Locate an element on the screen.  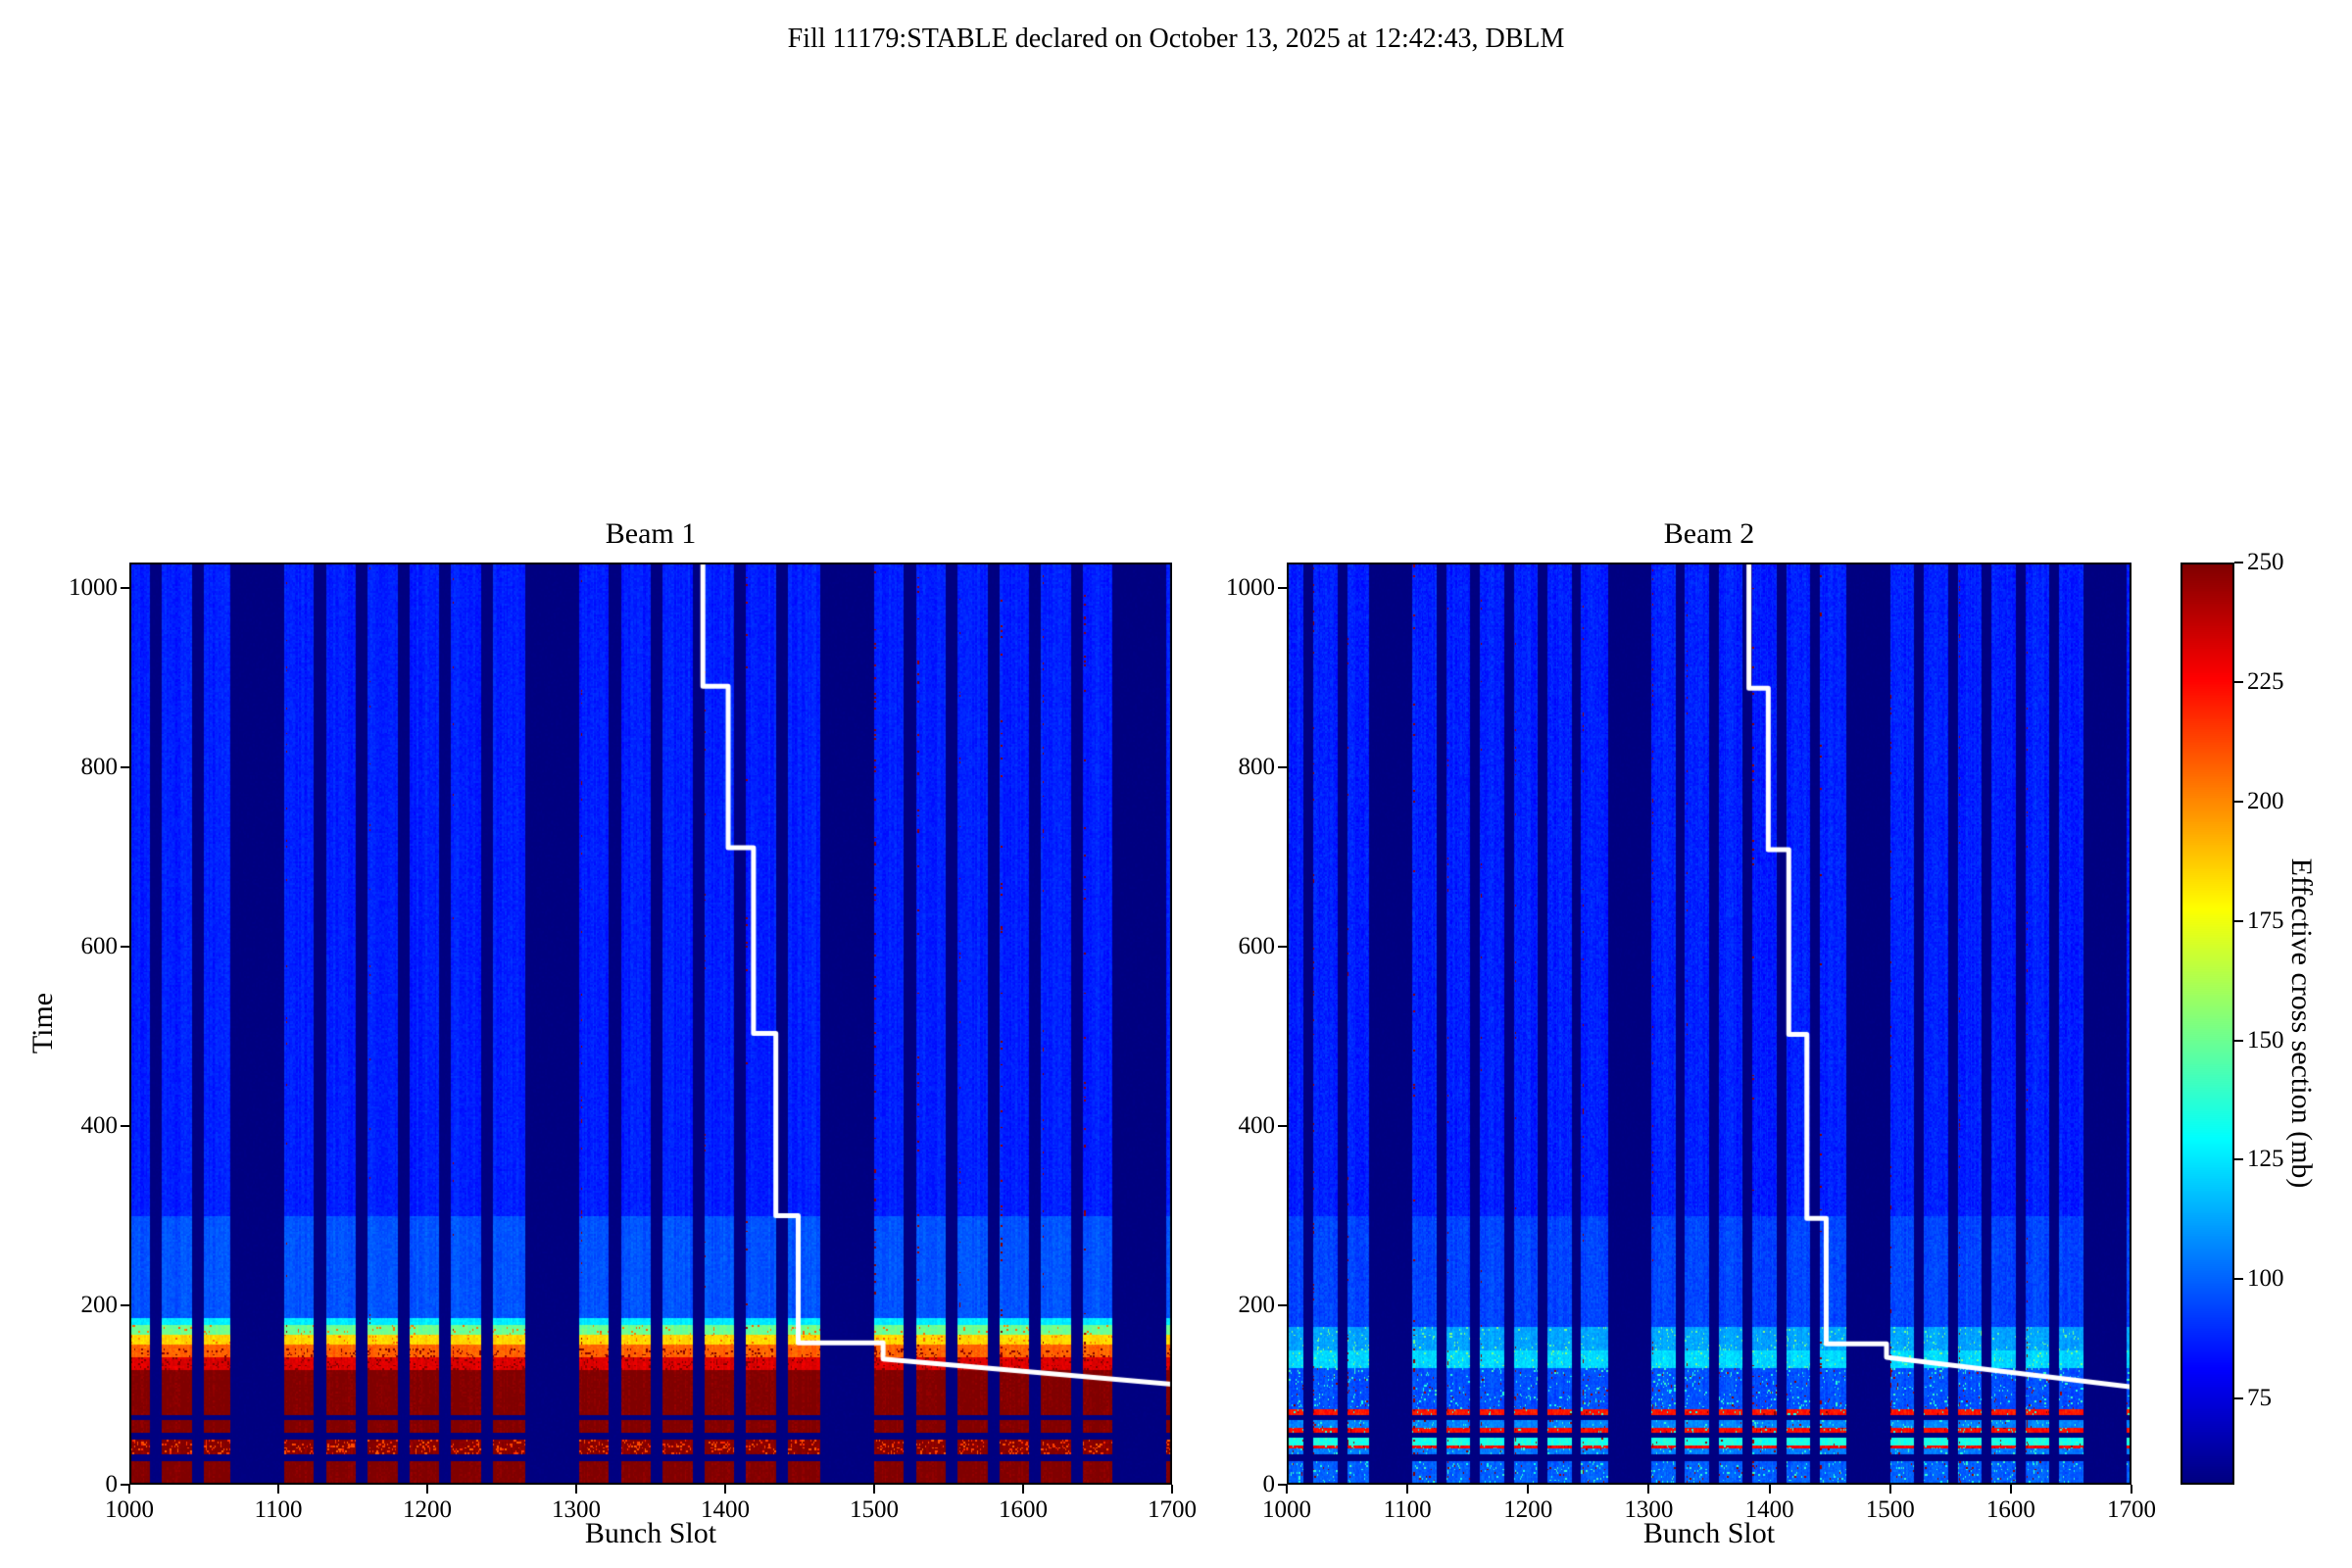
colorbar is located at coordinates (2207, 1024).